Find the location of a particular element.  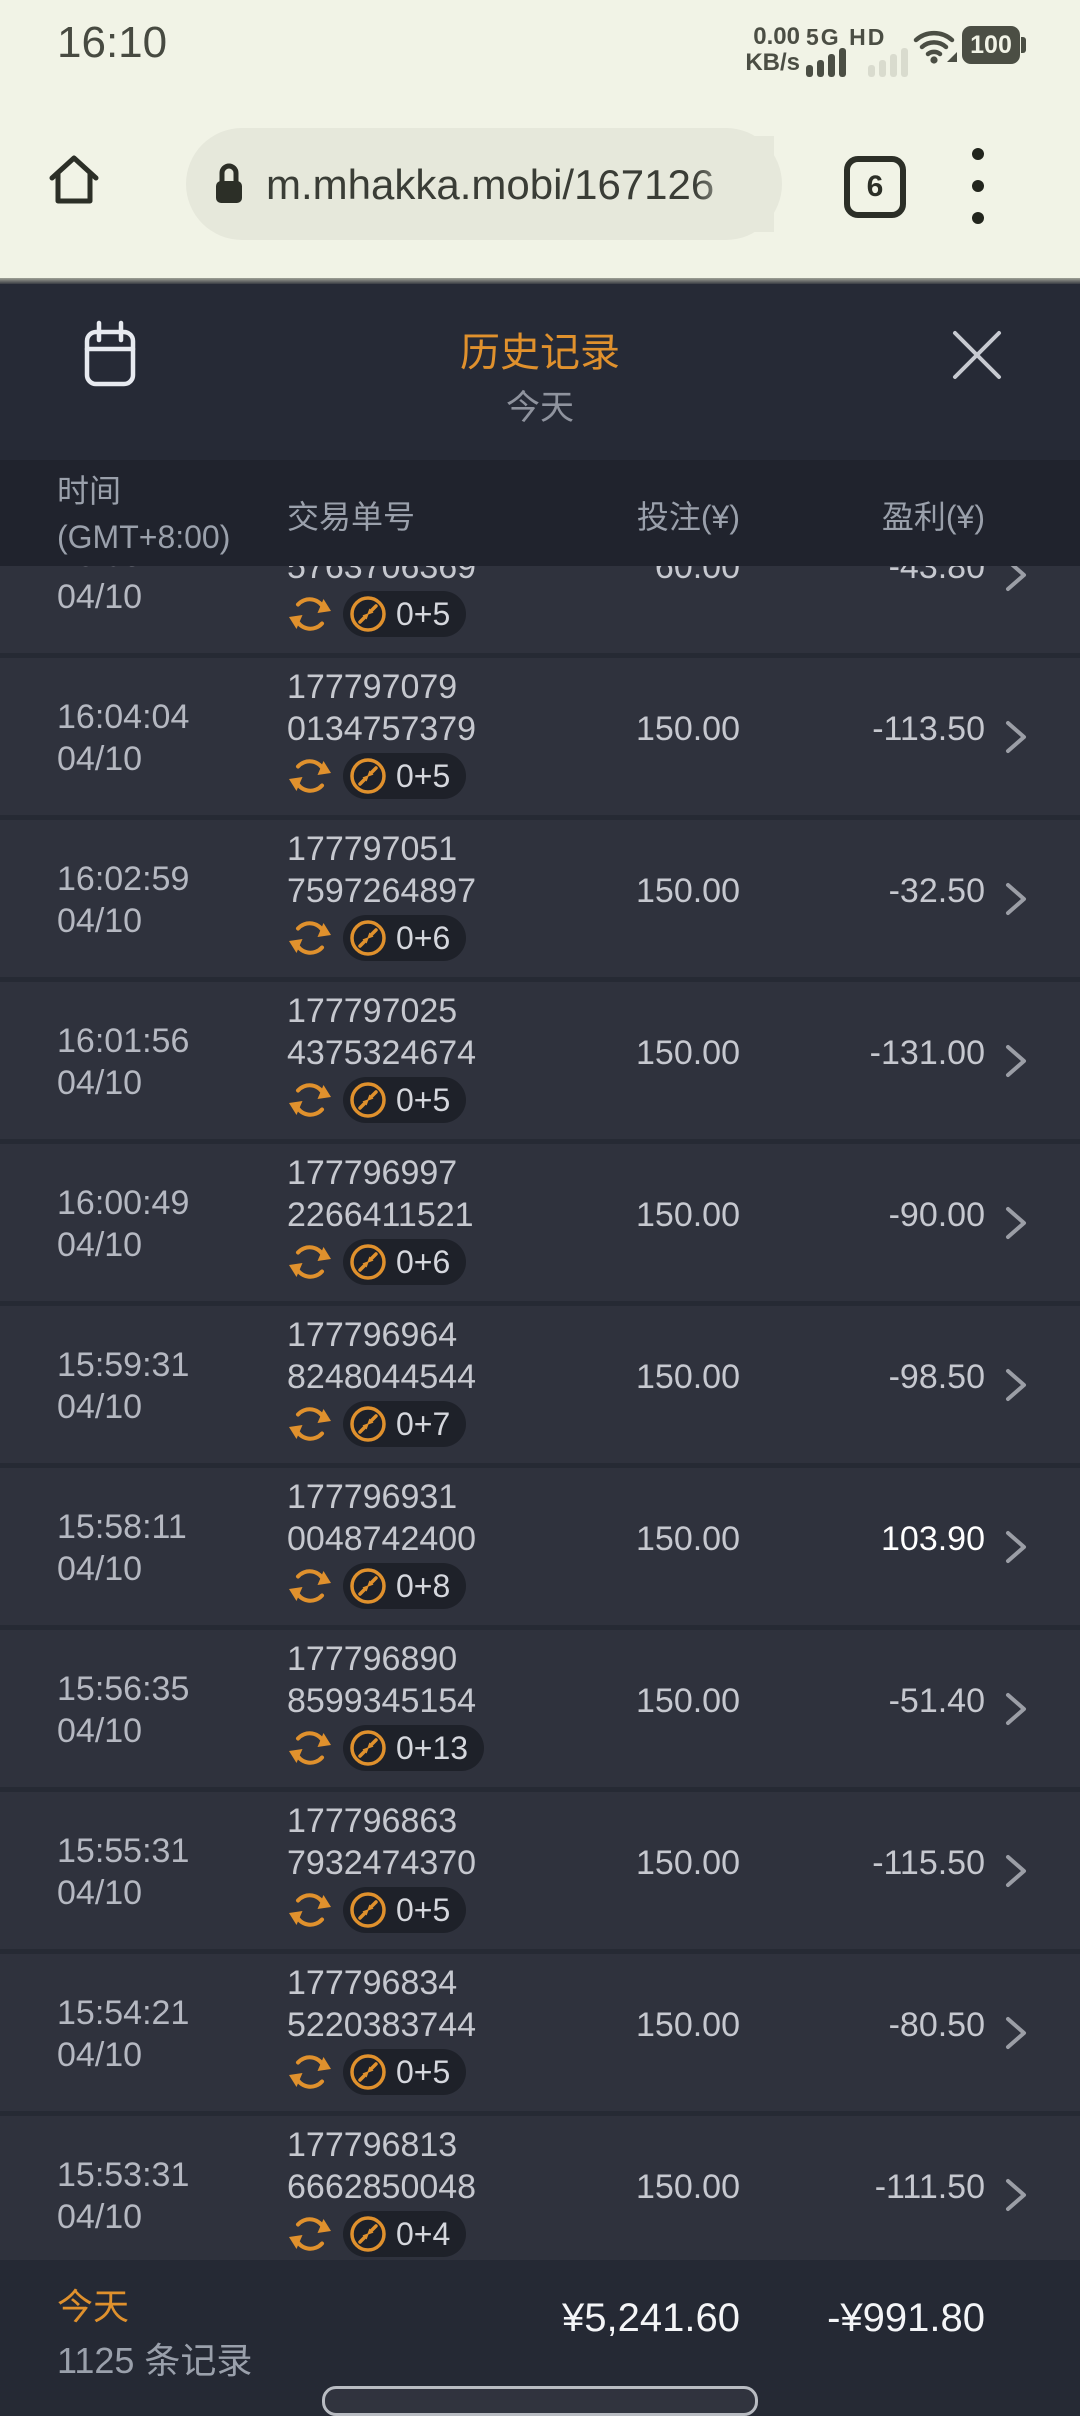

row-transaction: 177797025 4375324674 is located at coordinates (381, 1056).